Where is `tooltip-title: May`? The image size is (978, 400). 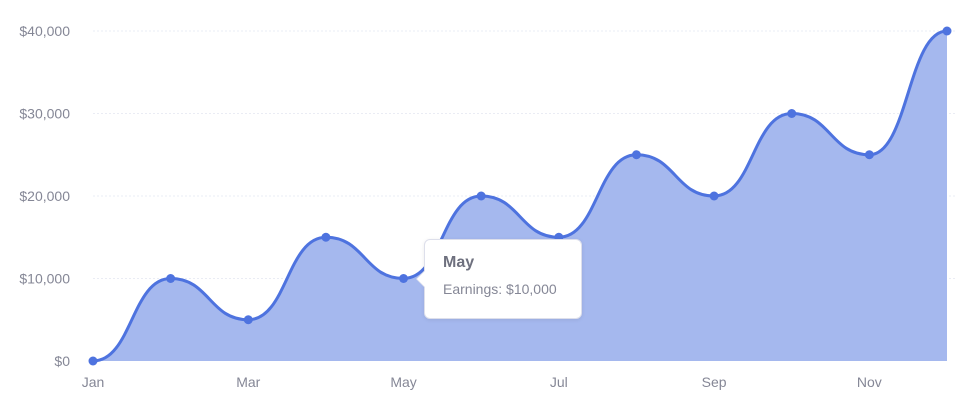 tooltip-title: May is located at coordinates (459, 262).